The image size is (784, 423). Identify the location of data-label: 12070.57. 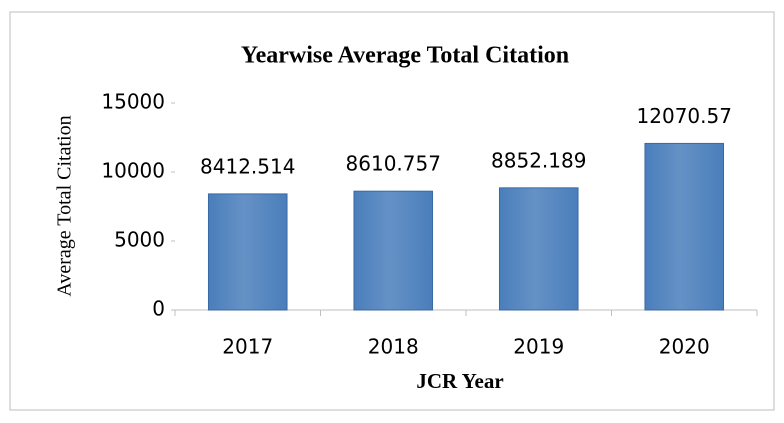
(684, 116).